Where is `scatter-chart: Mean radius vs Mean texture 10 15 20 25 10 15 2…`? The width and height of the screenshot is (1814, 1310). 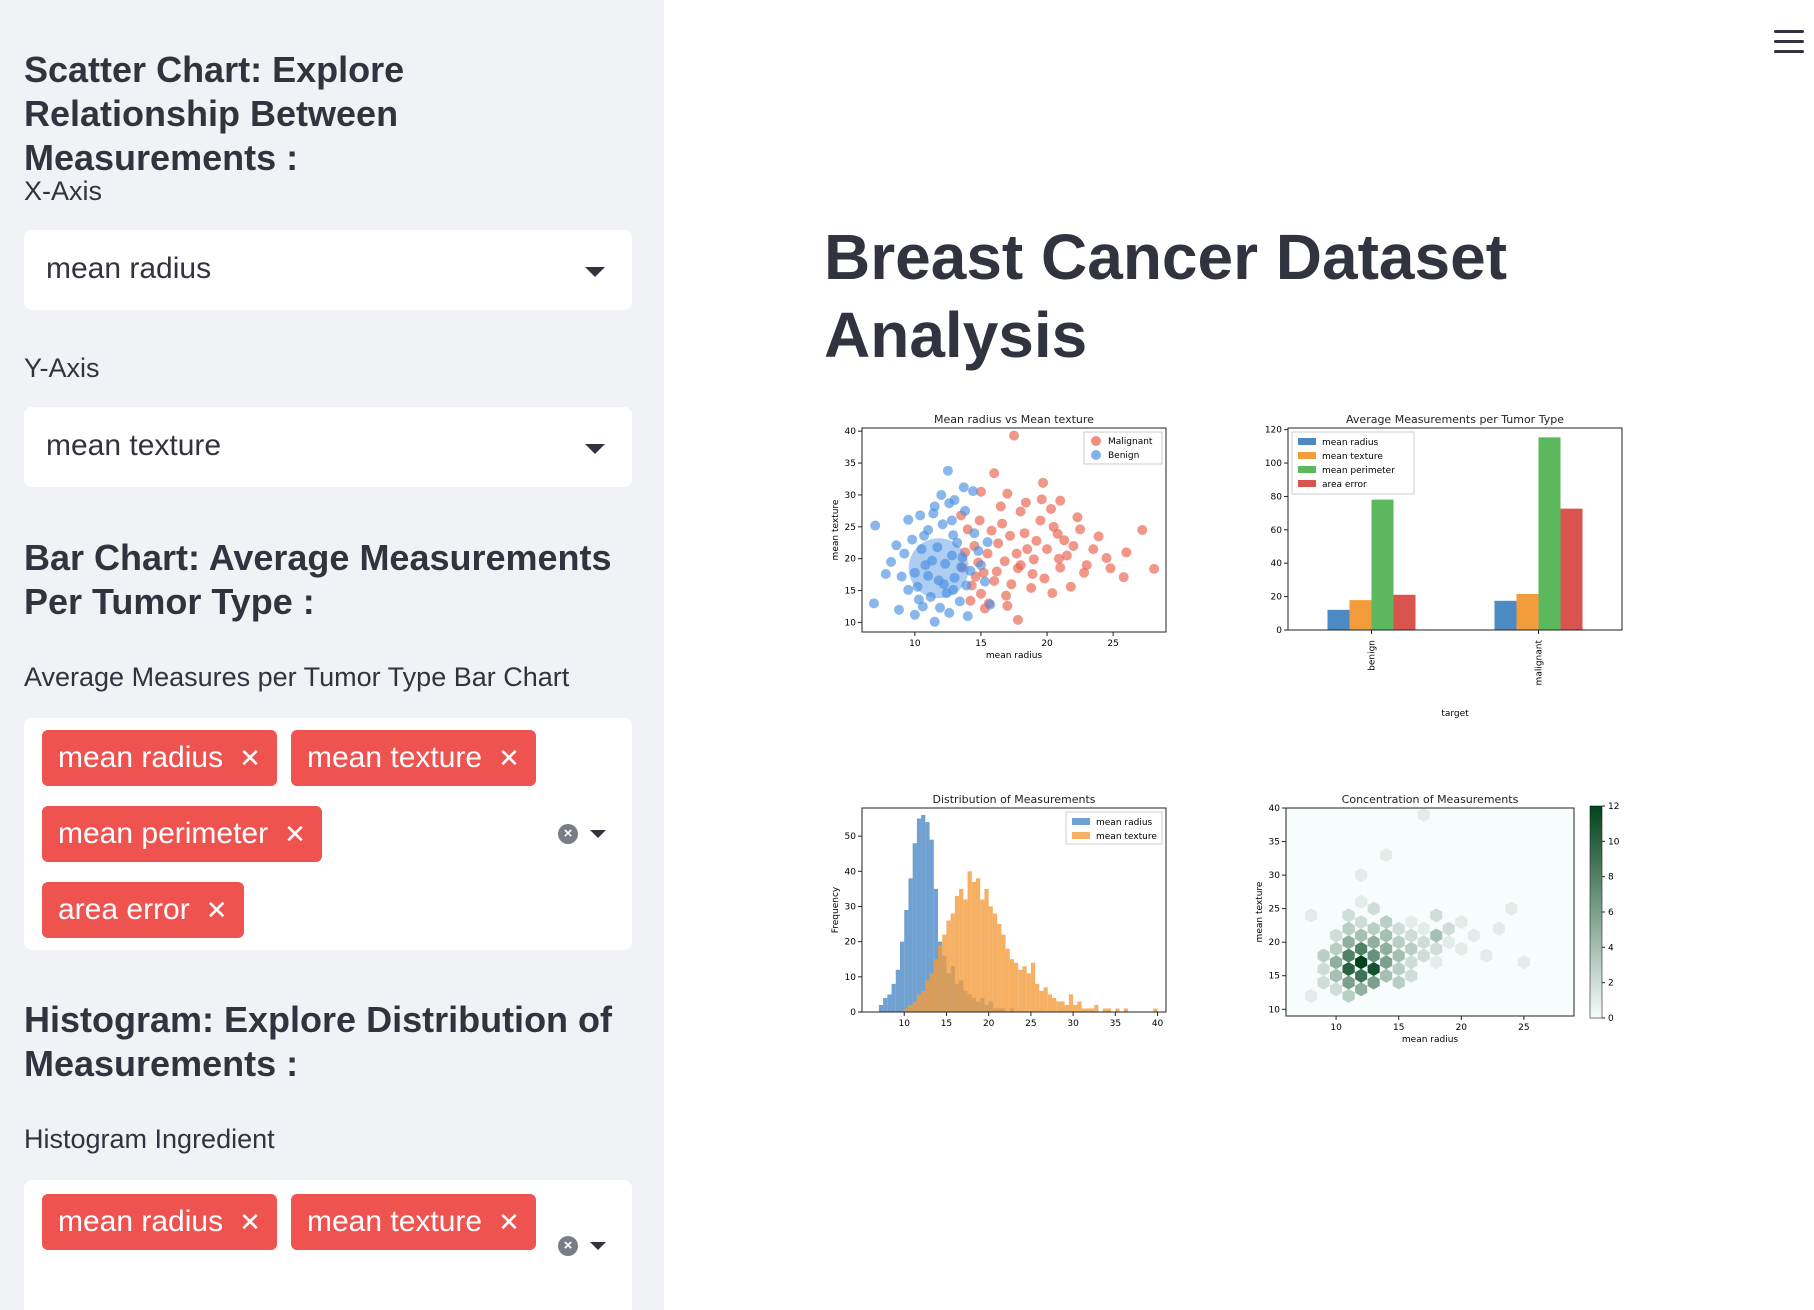 scatter-chart: Mean radius vs Mean texture 10 15 20 25 10 15 2… is located at coordinates (999, 537).